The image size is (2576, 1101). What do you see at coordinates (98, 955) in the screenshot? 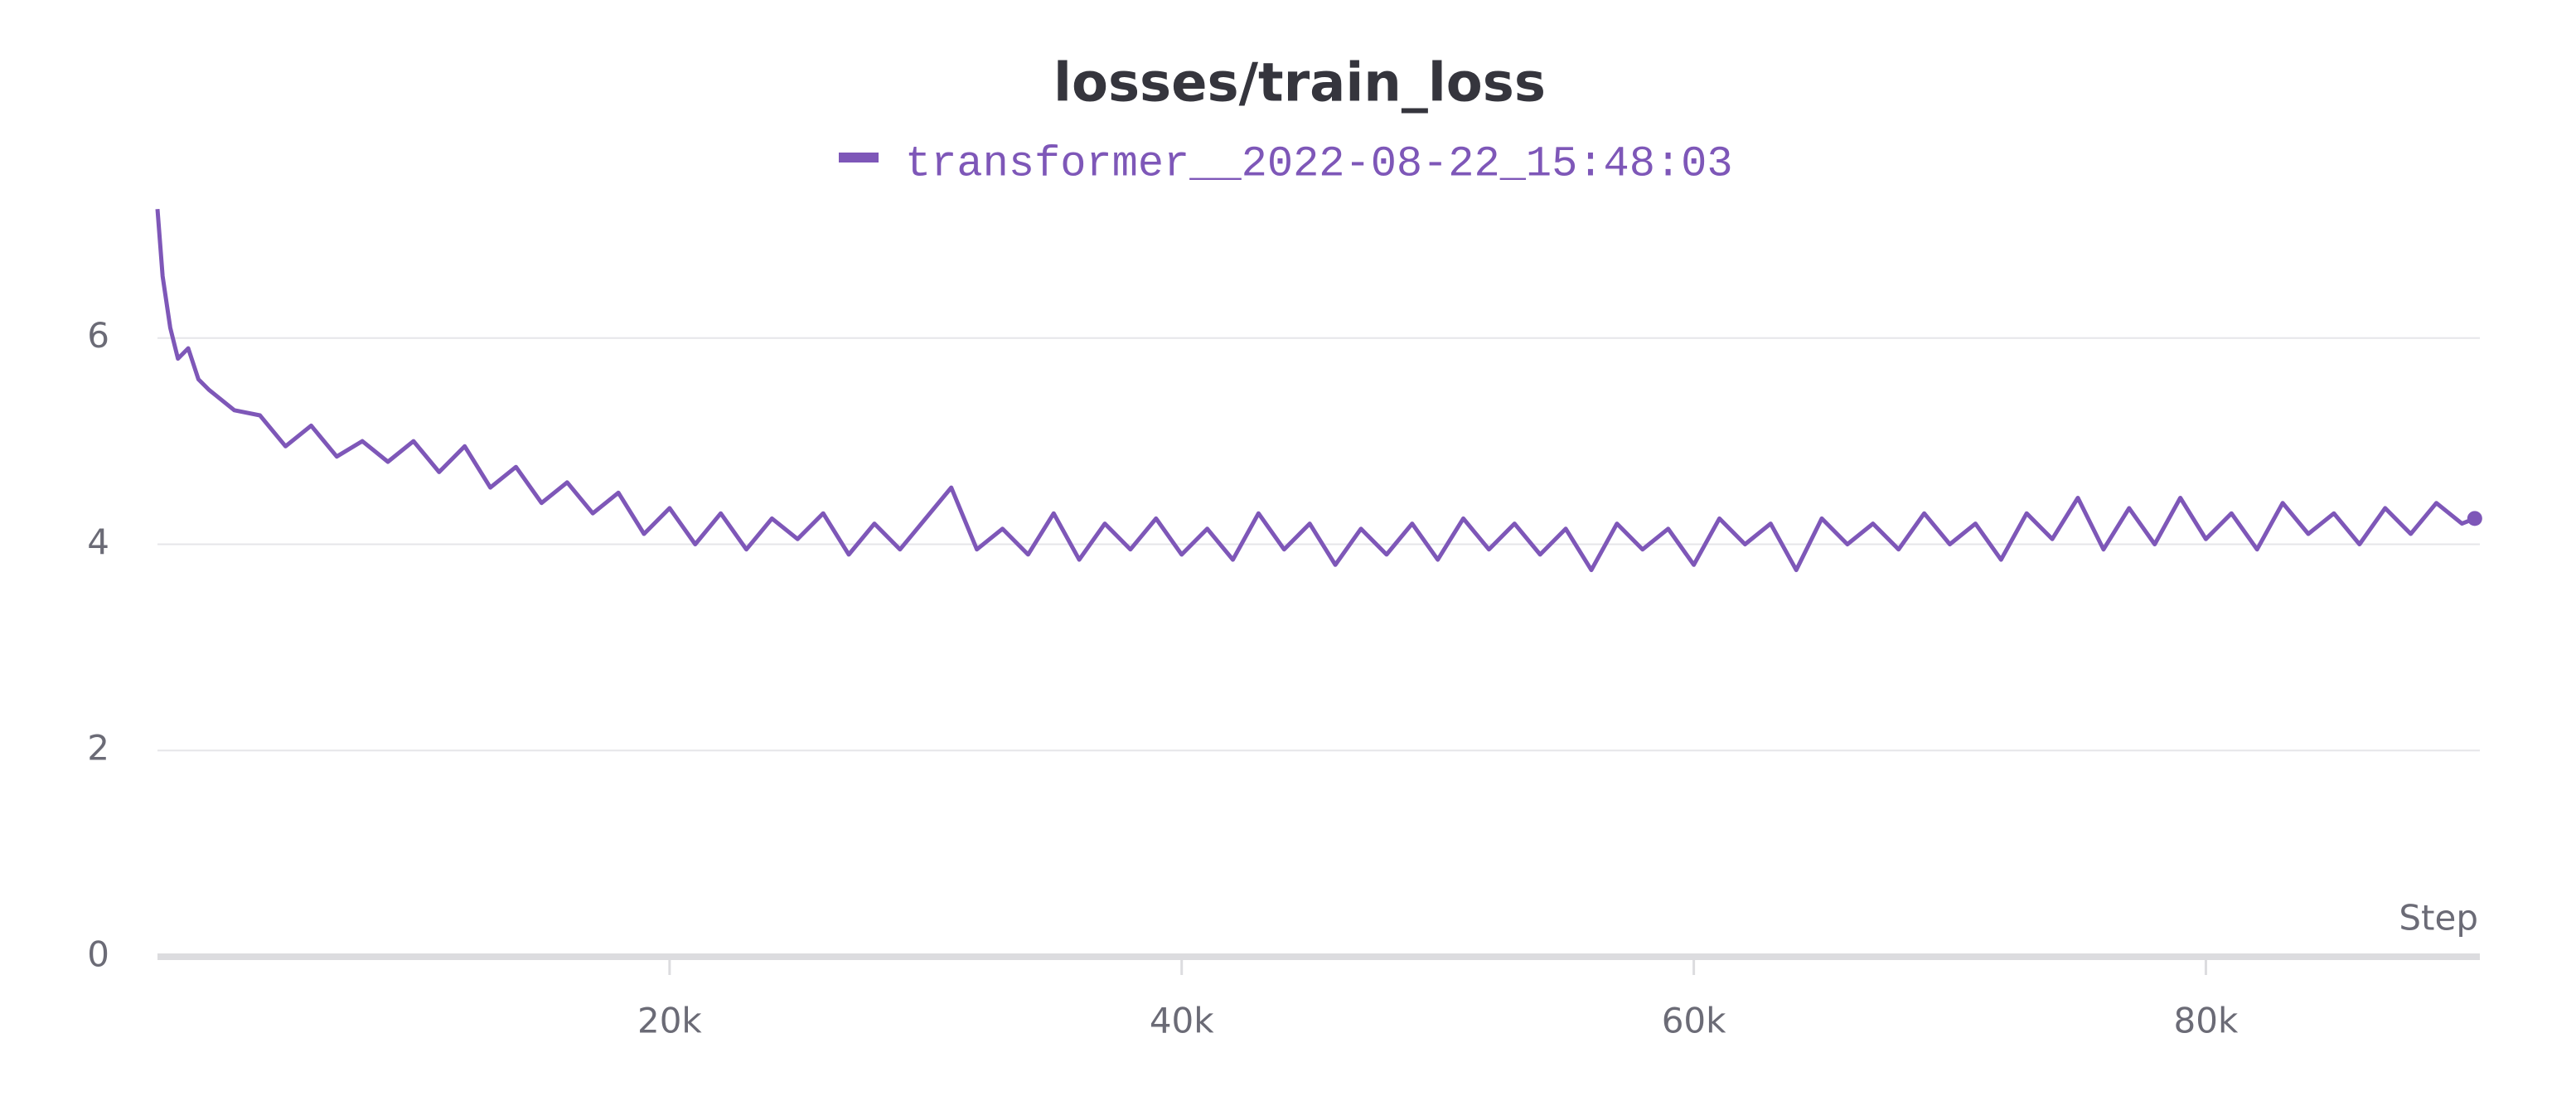
I see `y-tick-label: 0` at bounding box center [98, 955].